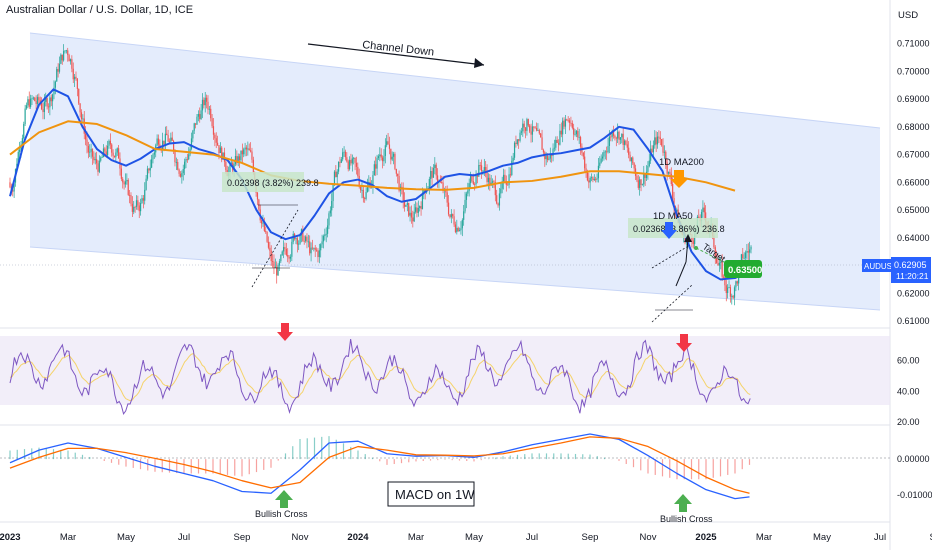  Describe the element at coordinates (913, 293) in the screenshot. I see `price-tick-label: 0.62000` at that location.